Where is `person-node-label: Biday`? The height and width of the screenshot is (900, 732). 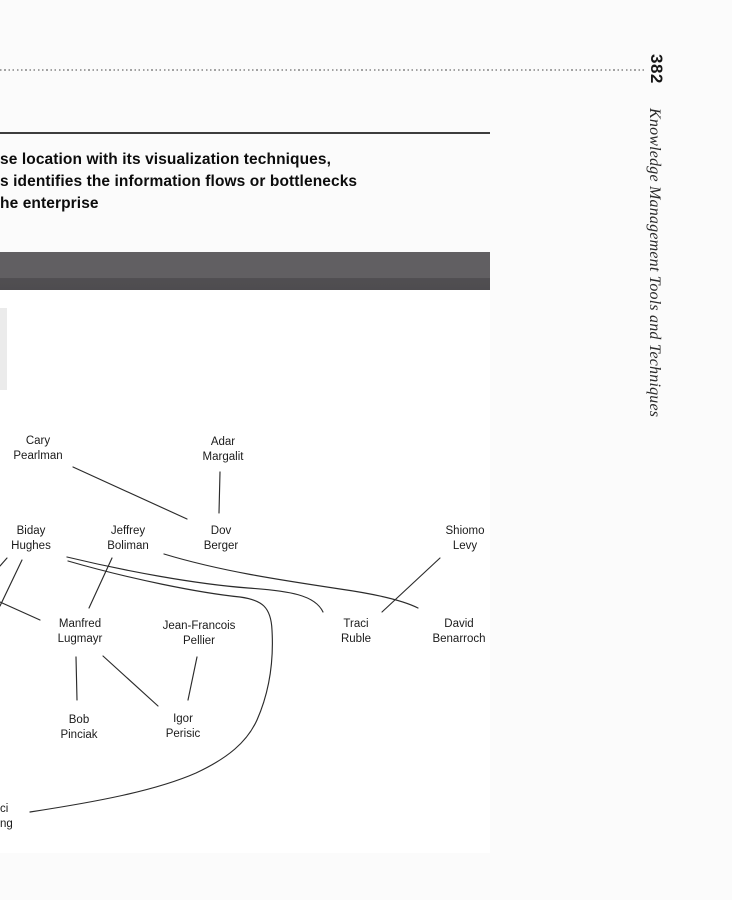 person-node-label: Biday is located at coordinates (31, 531).